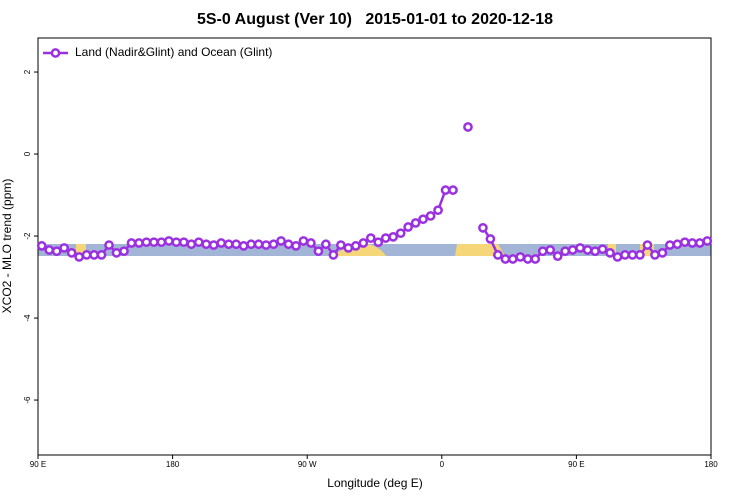 This screenshot has width=750, height=500. Describe the element at coordinates (173, 52) in the screenshot. I see `legend-label: Land (Nadir&Glint) and Ocean (Glint)` at that location.